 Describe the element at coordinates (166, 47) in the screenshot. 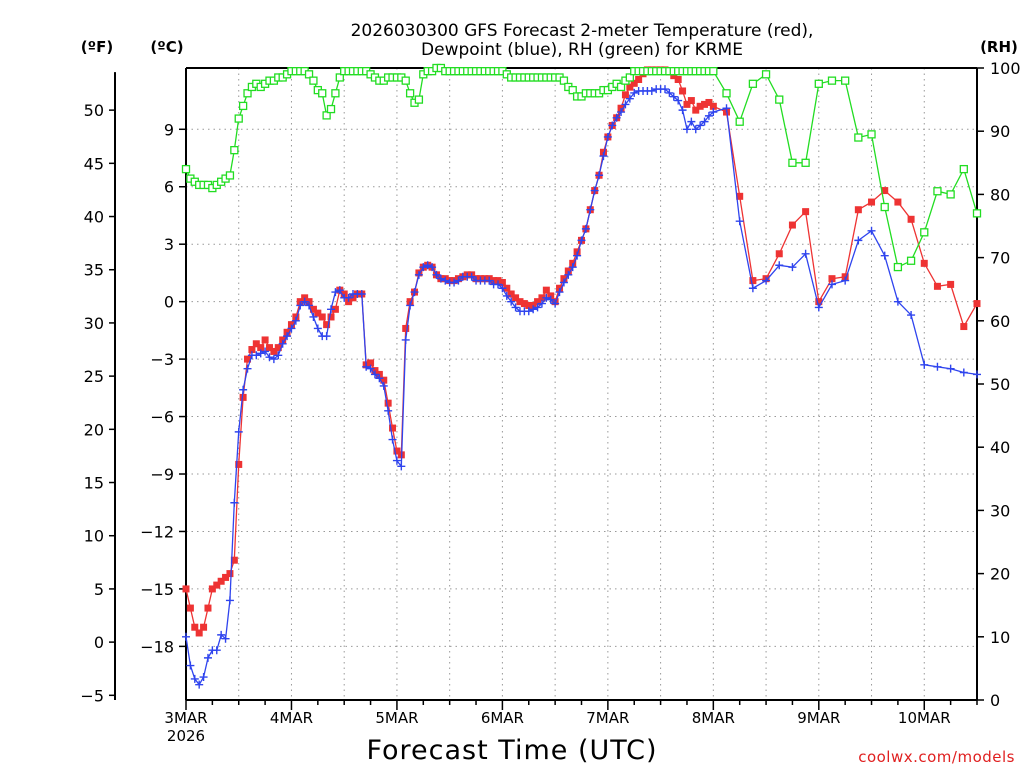

I see `celsius-unit-label: (ºC)` at that location.